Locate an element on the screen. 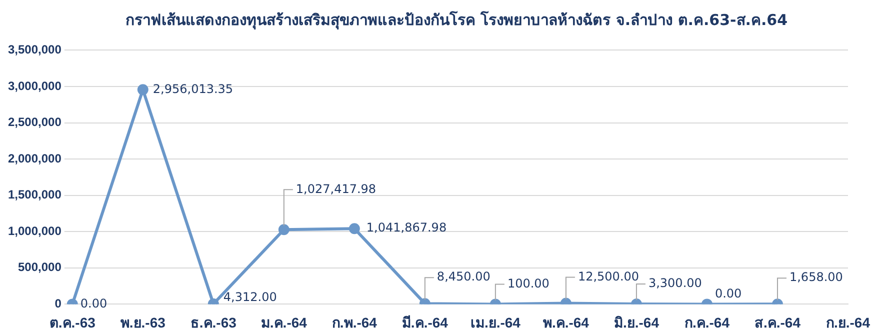 This screenshot has height=335, width=873. y-tick-label: 3,000,000 is located at coordinates (35, 85).